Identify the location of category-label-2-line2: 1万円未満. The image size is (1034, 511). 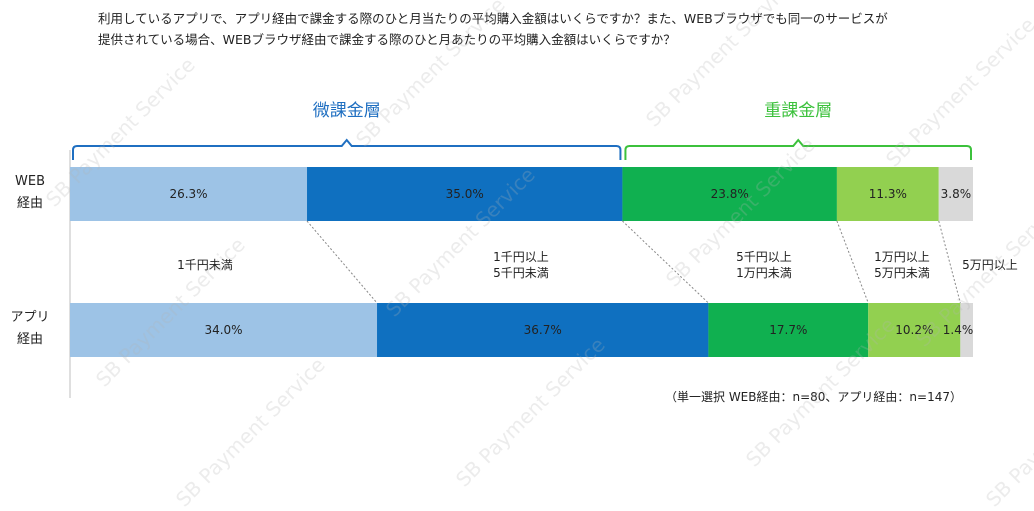
(764, 273).